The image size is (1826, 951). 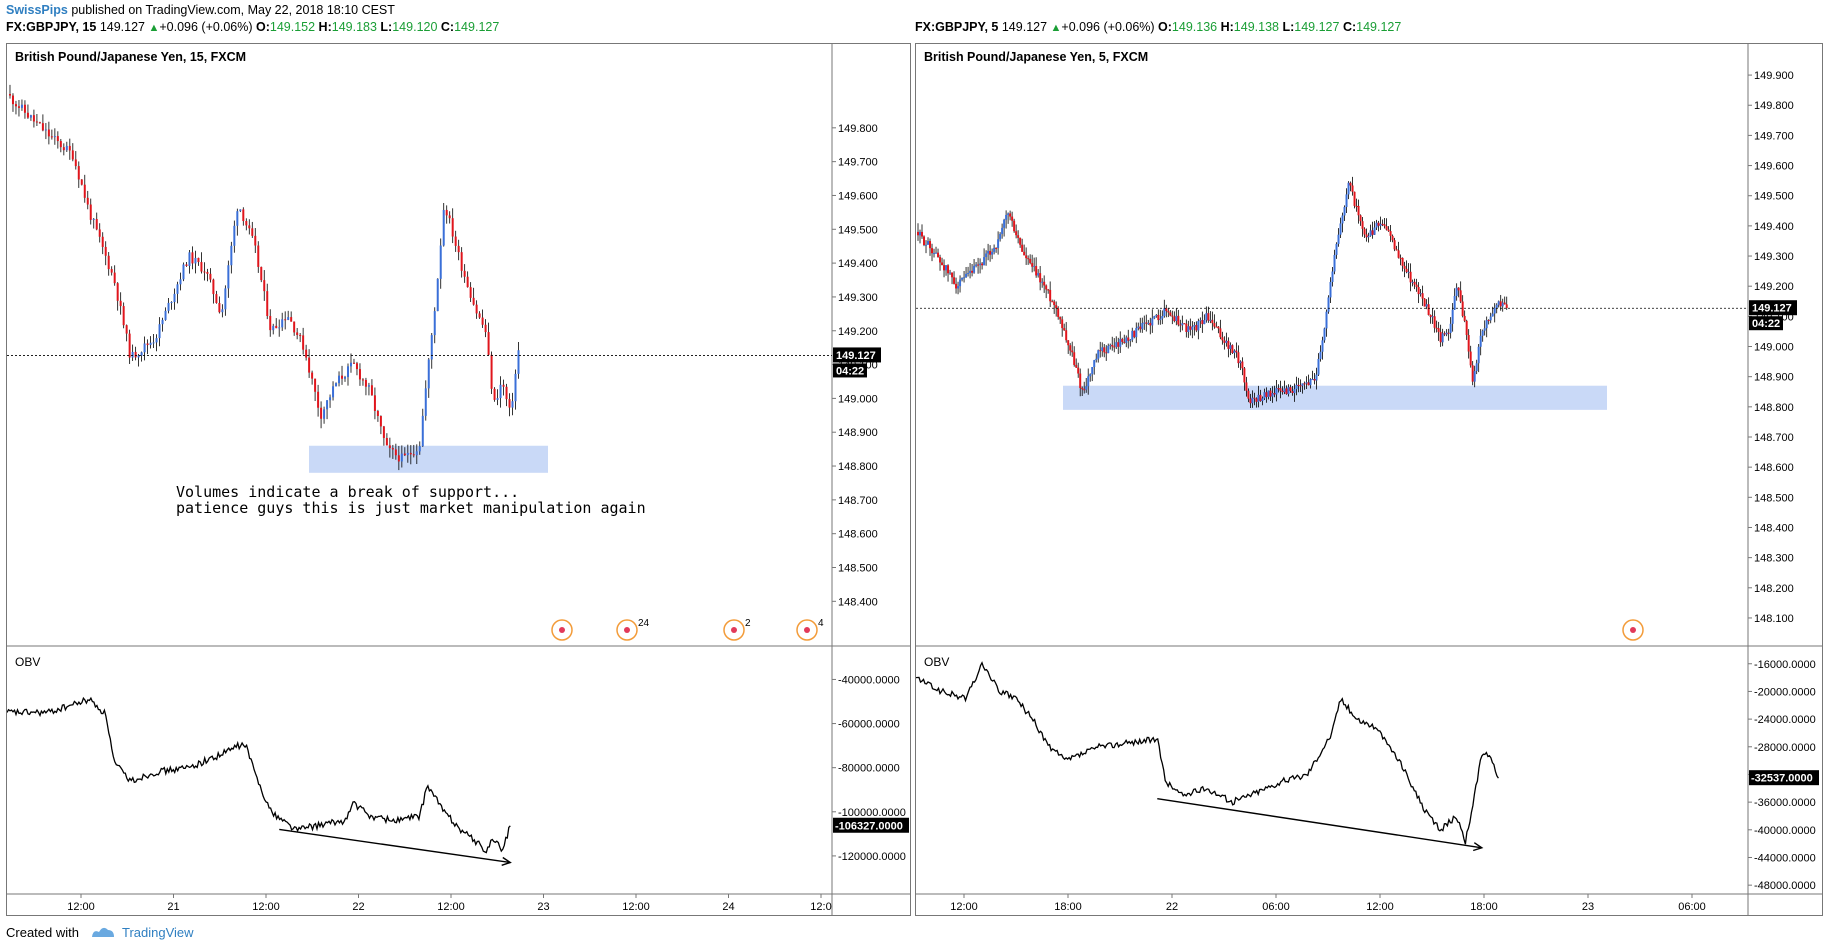 I want to click on obv-tick-label: -60000.0000, so click(x=869, y=725).